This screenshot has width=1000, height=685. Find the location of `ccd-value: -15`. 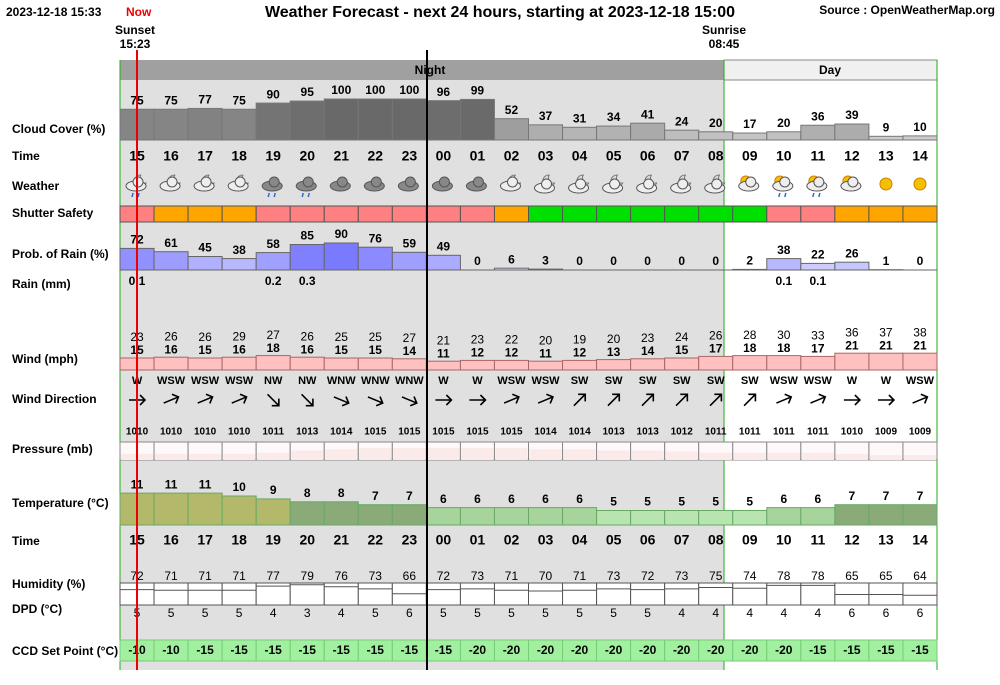

ccd-value: -15 is located at coordinates (239, 650).